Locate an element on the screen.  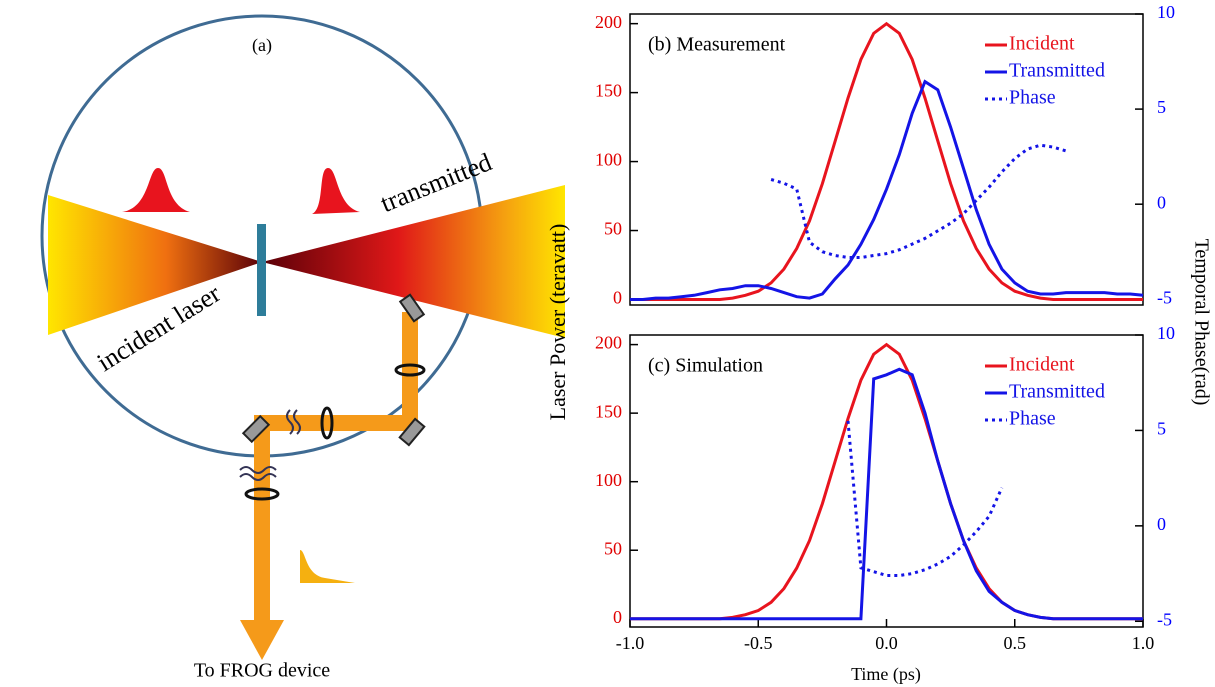
x-tick-label: -0.5 is located at coordinates (758, 643).